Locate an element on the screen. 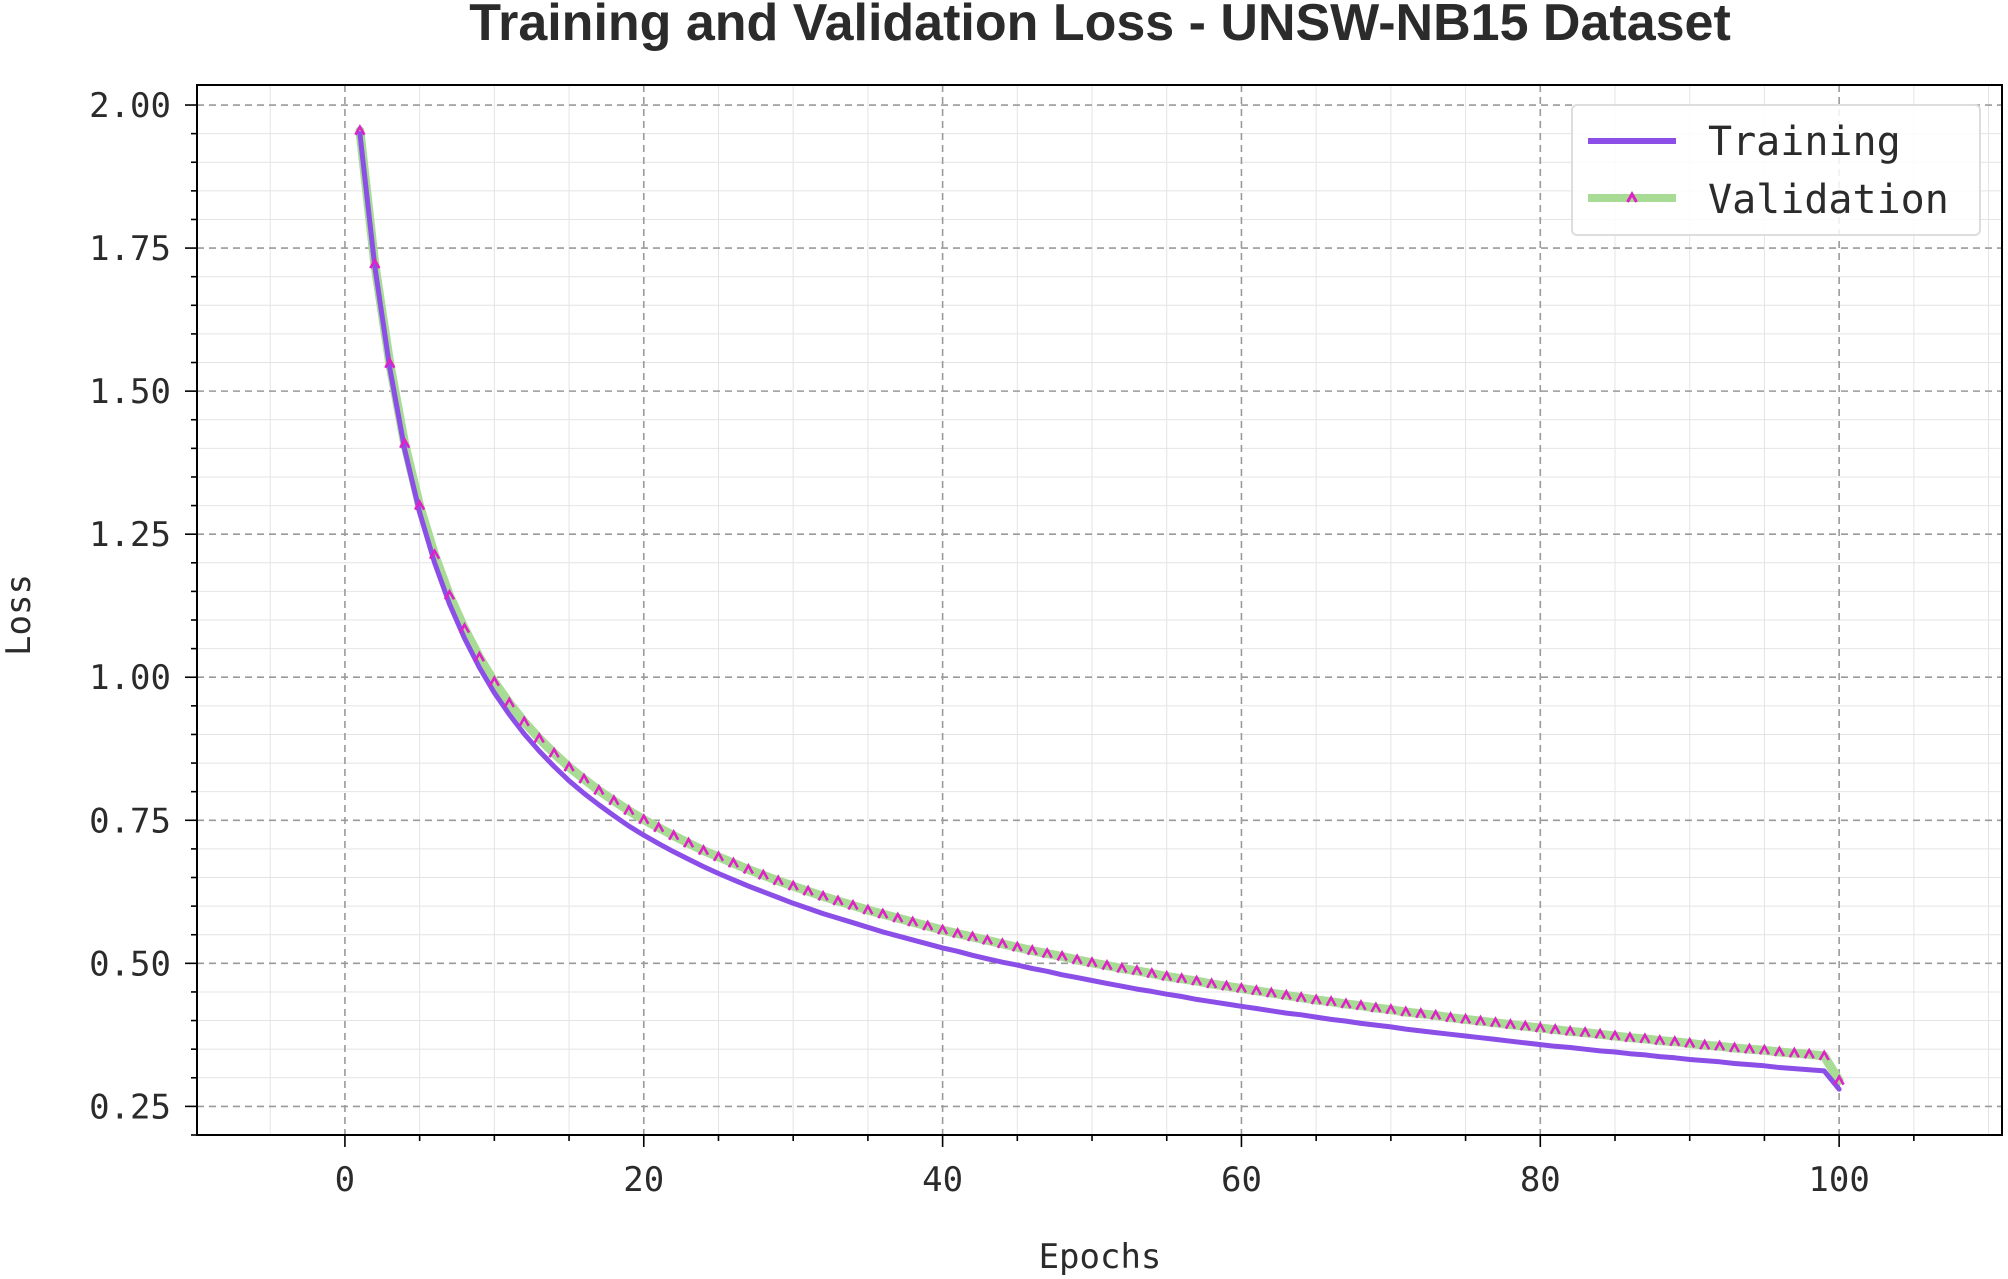  x-axis-ticks: 0 20 40 60 80 100 is located at coordinates (1125, 1167).